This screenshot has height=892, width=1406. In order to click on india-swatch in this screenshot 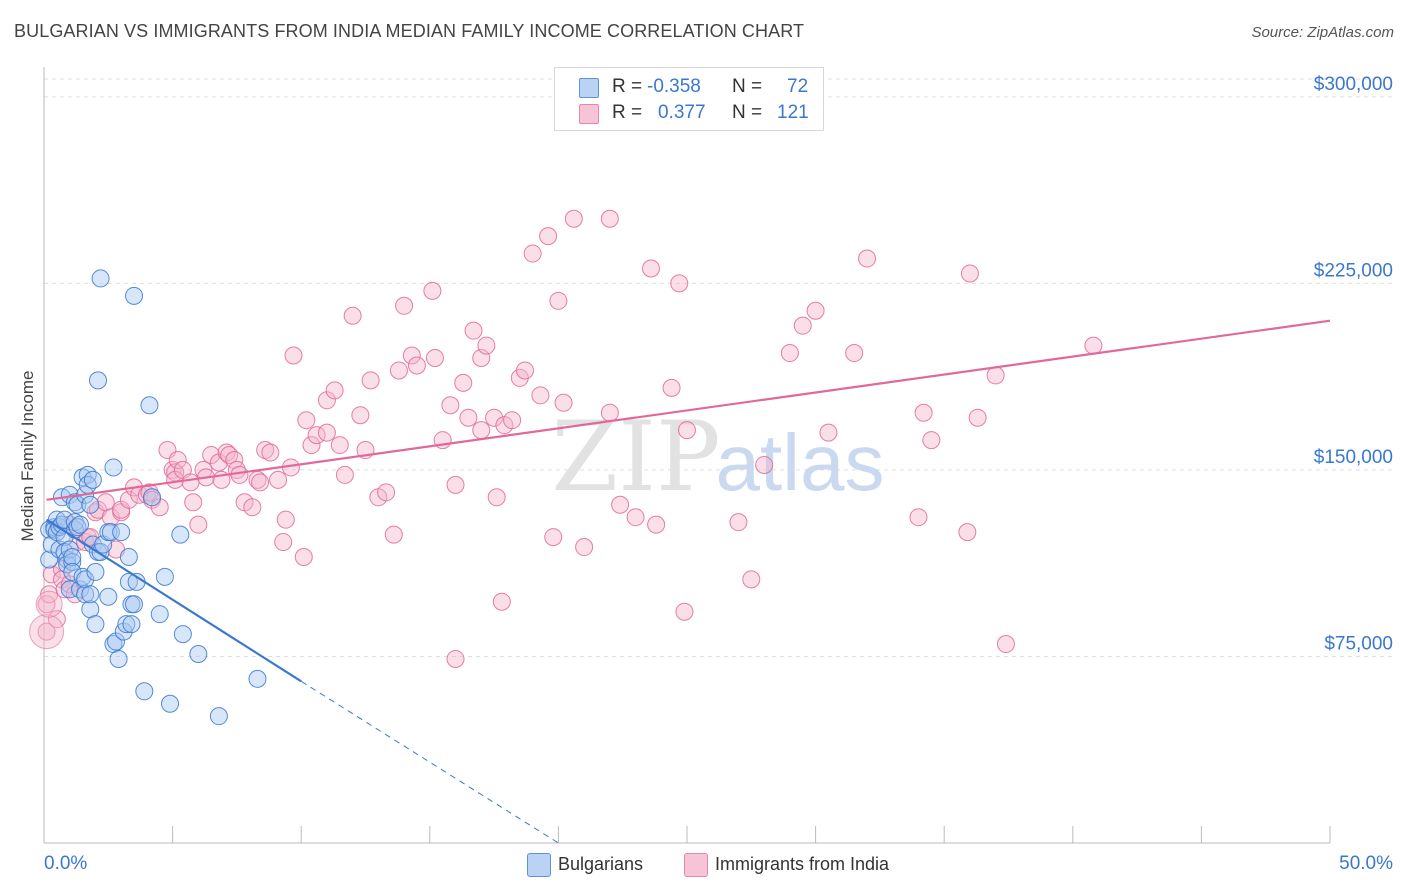, I will do `click(589, 114)`.